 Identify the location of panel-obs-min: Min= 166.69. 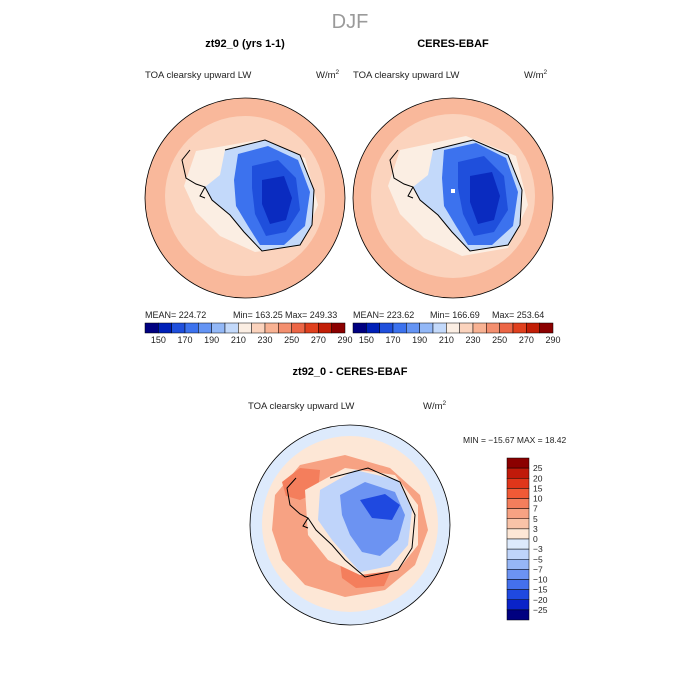
(455, 315).